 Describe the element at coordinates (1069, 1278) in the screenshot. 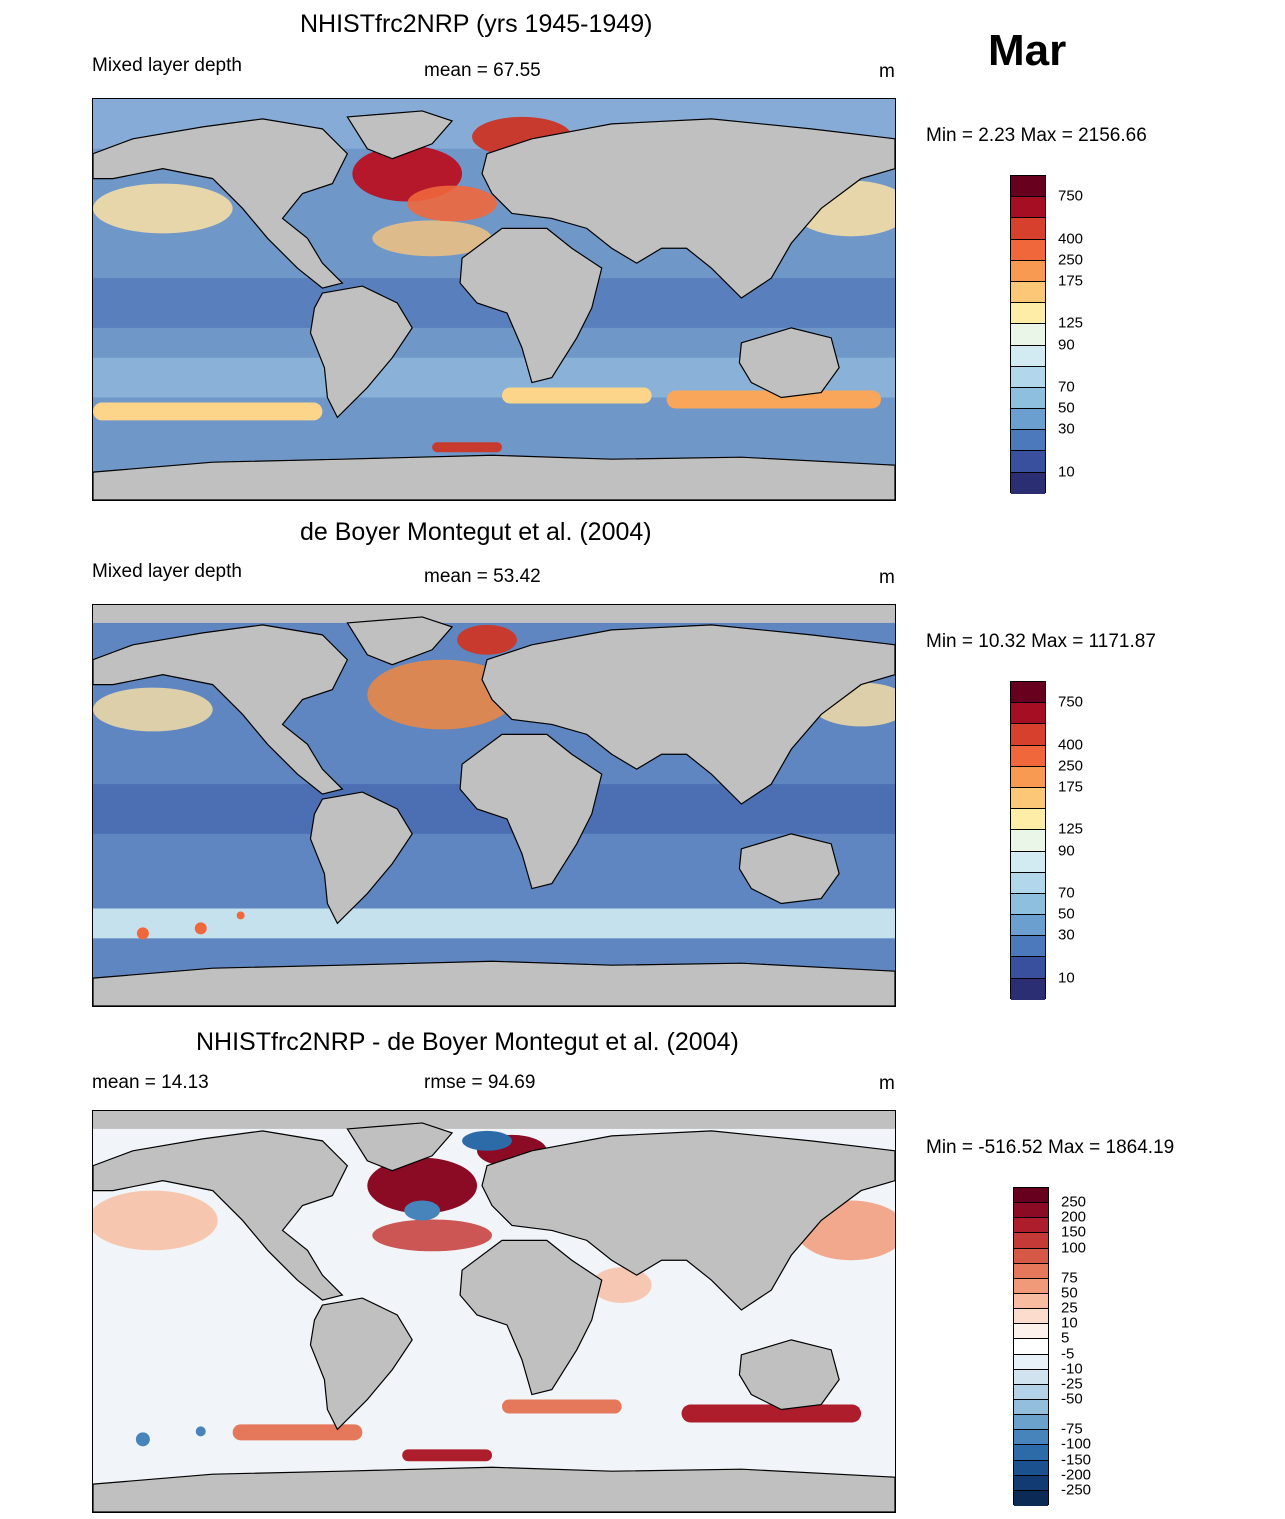

I see `colorbar-label: 75` at that location.